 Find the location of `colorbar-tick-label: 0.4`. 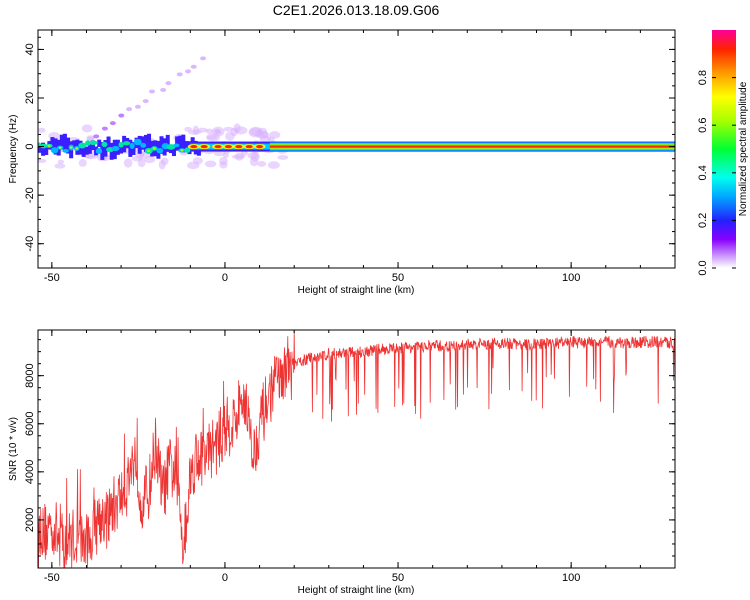

colorbar-tick-label: 0.4 is located at coordinates (703, 172).